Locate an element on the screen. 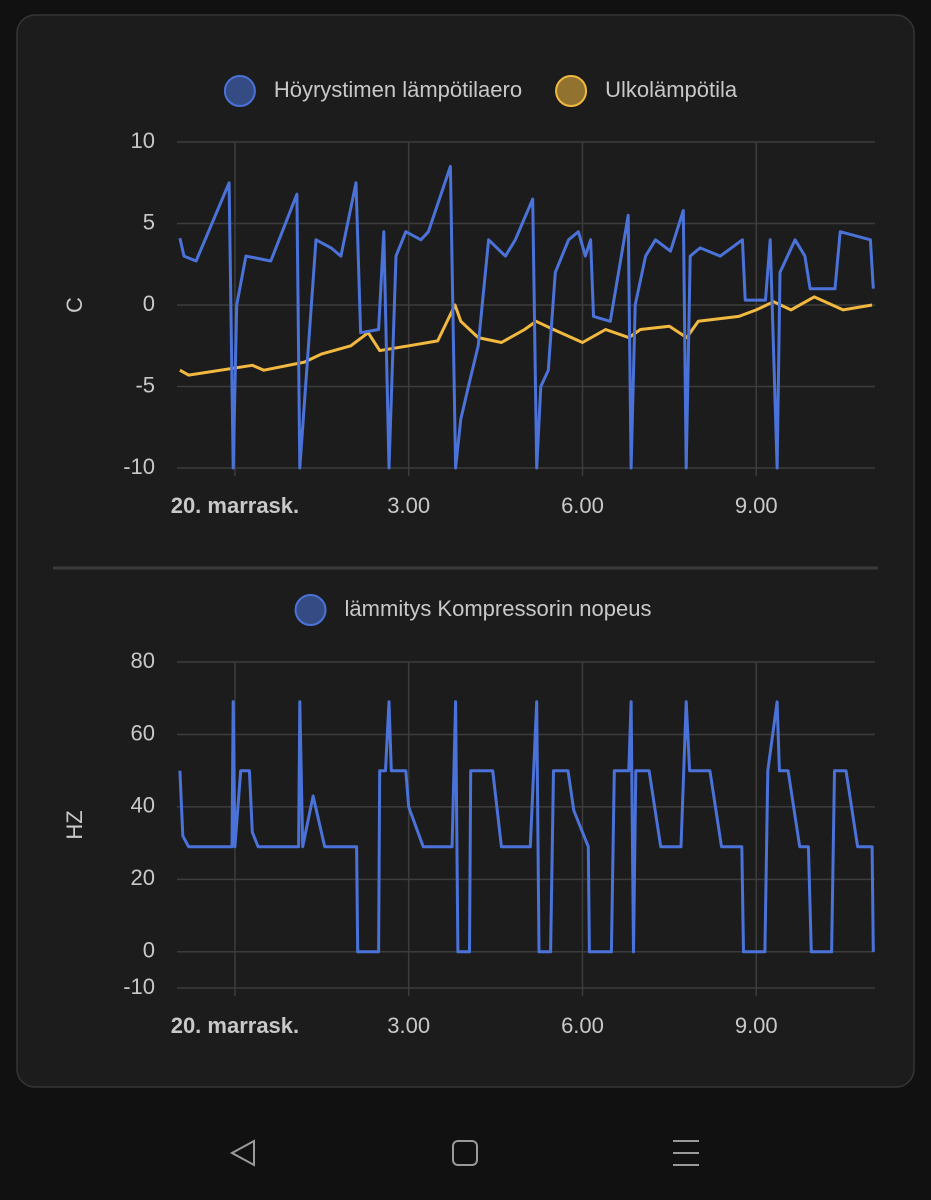  y-tick-label: 80 is located at coordinates (143, 660).